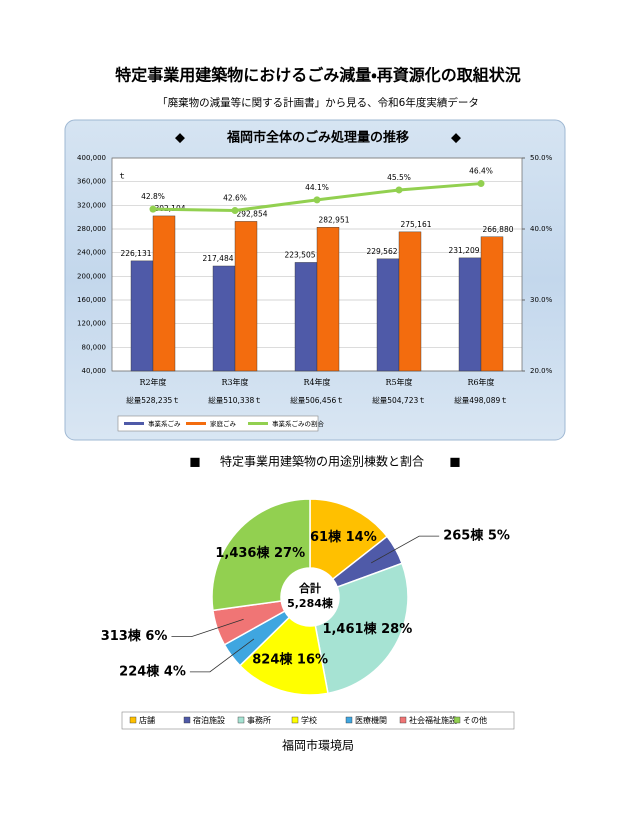 This screenshot has height=825, width=637. I want to click on data-label: 761棟 14%, so click(339, 537).